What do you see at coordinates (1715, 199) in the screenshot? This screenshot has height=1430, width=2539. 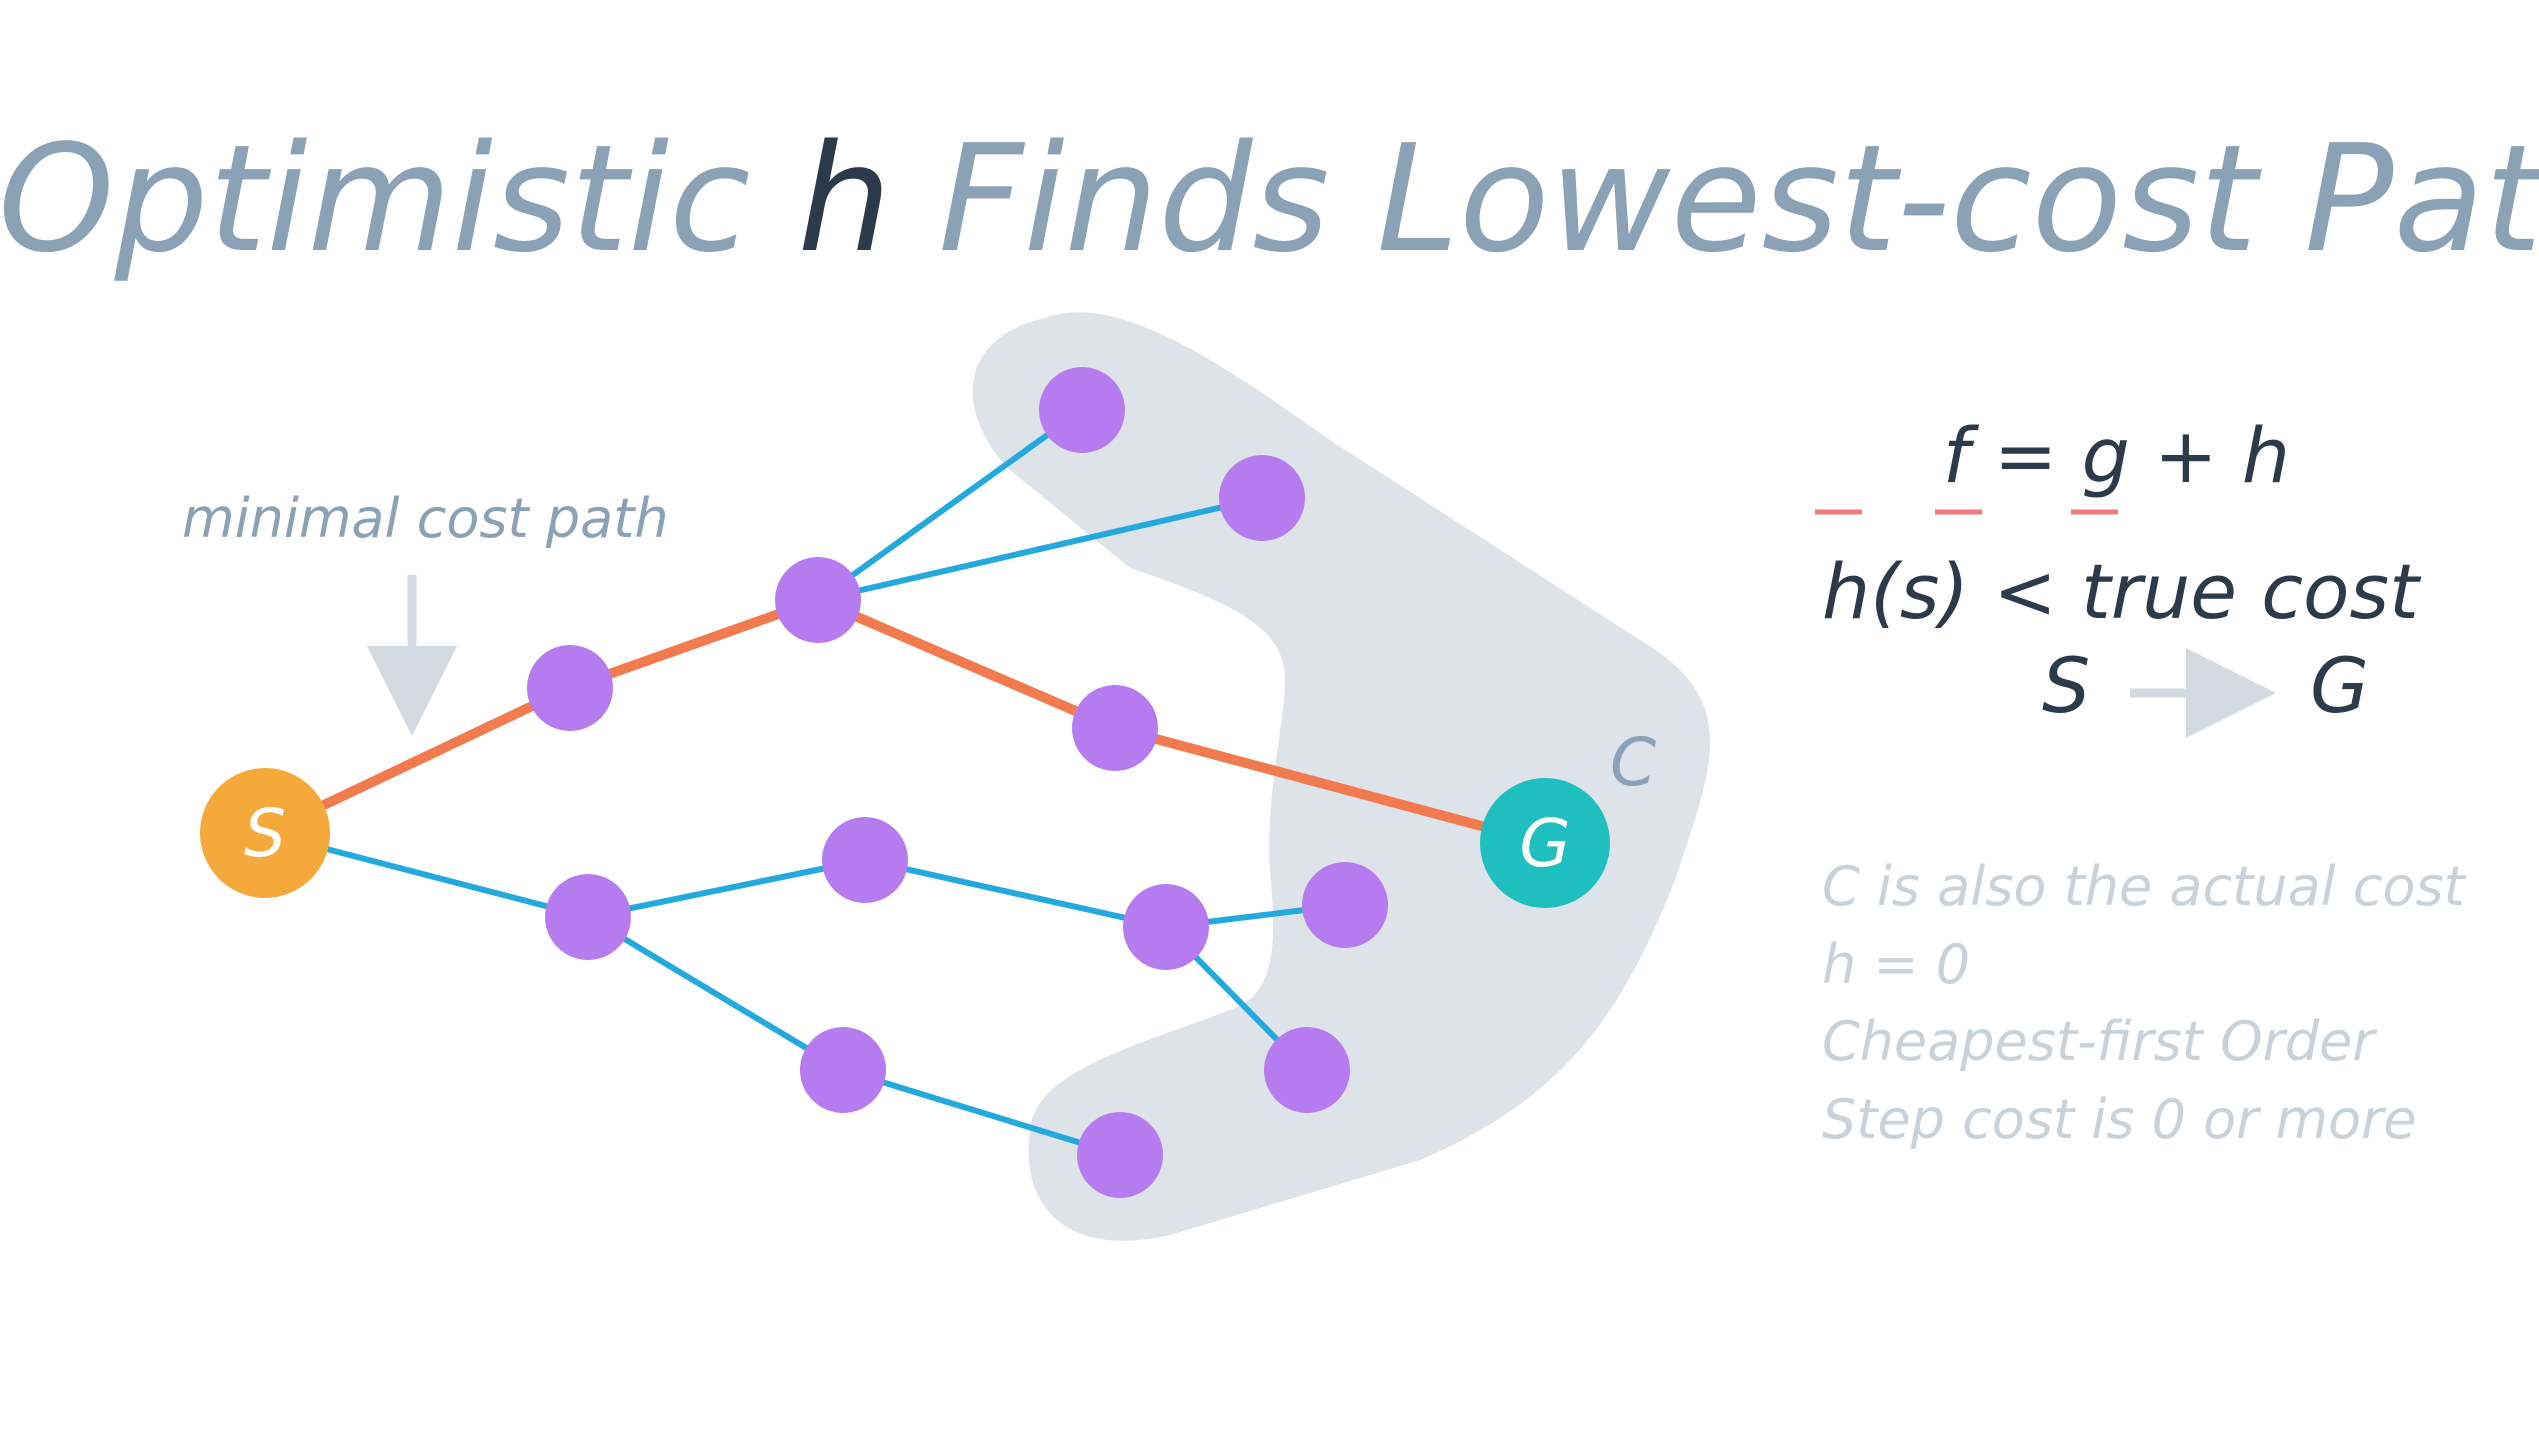 I see `title-part3: Finds Lowest-cost Path` at bounding box center [1715, 199].